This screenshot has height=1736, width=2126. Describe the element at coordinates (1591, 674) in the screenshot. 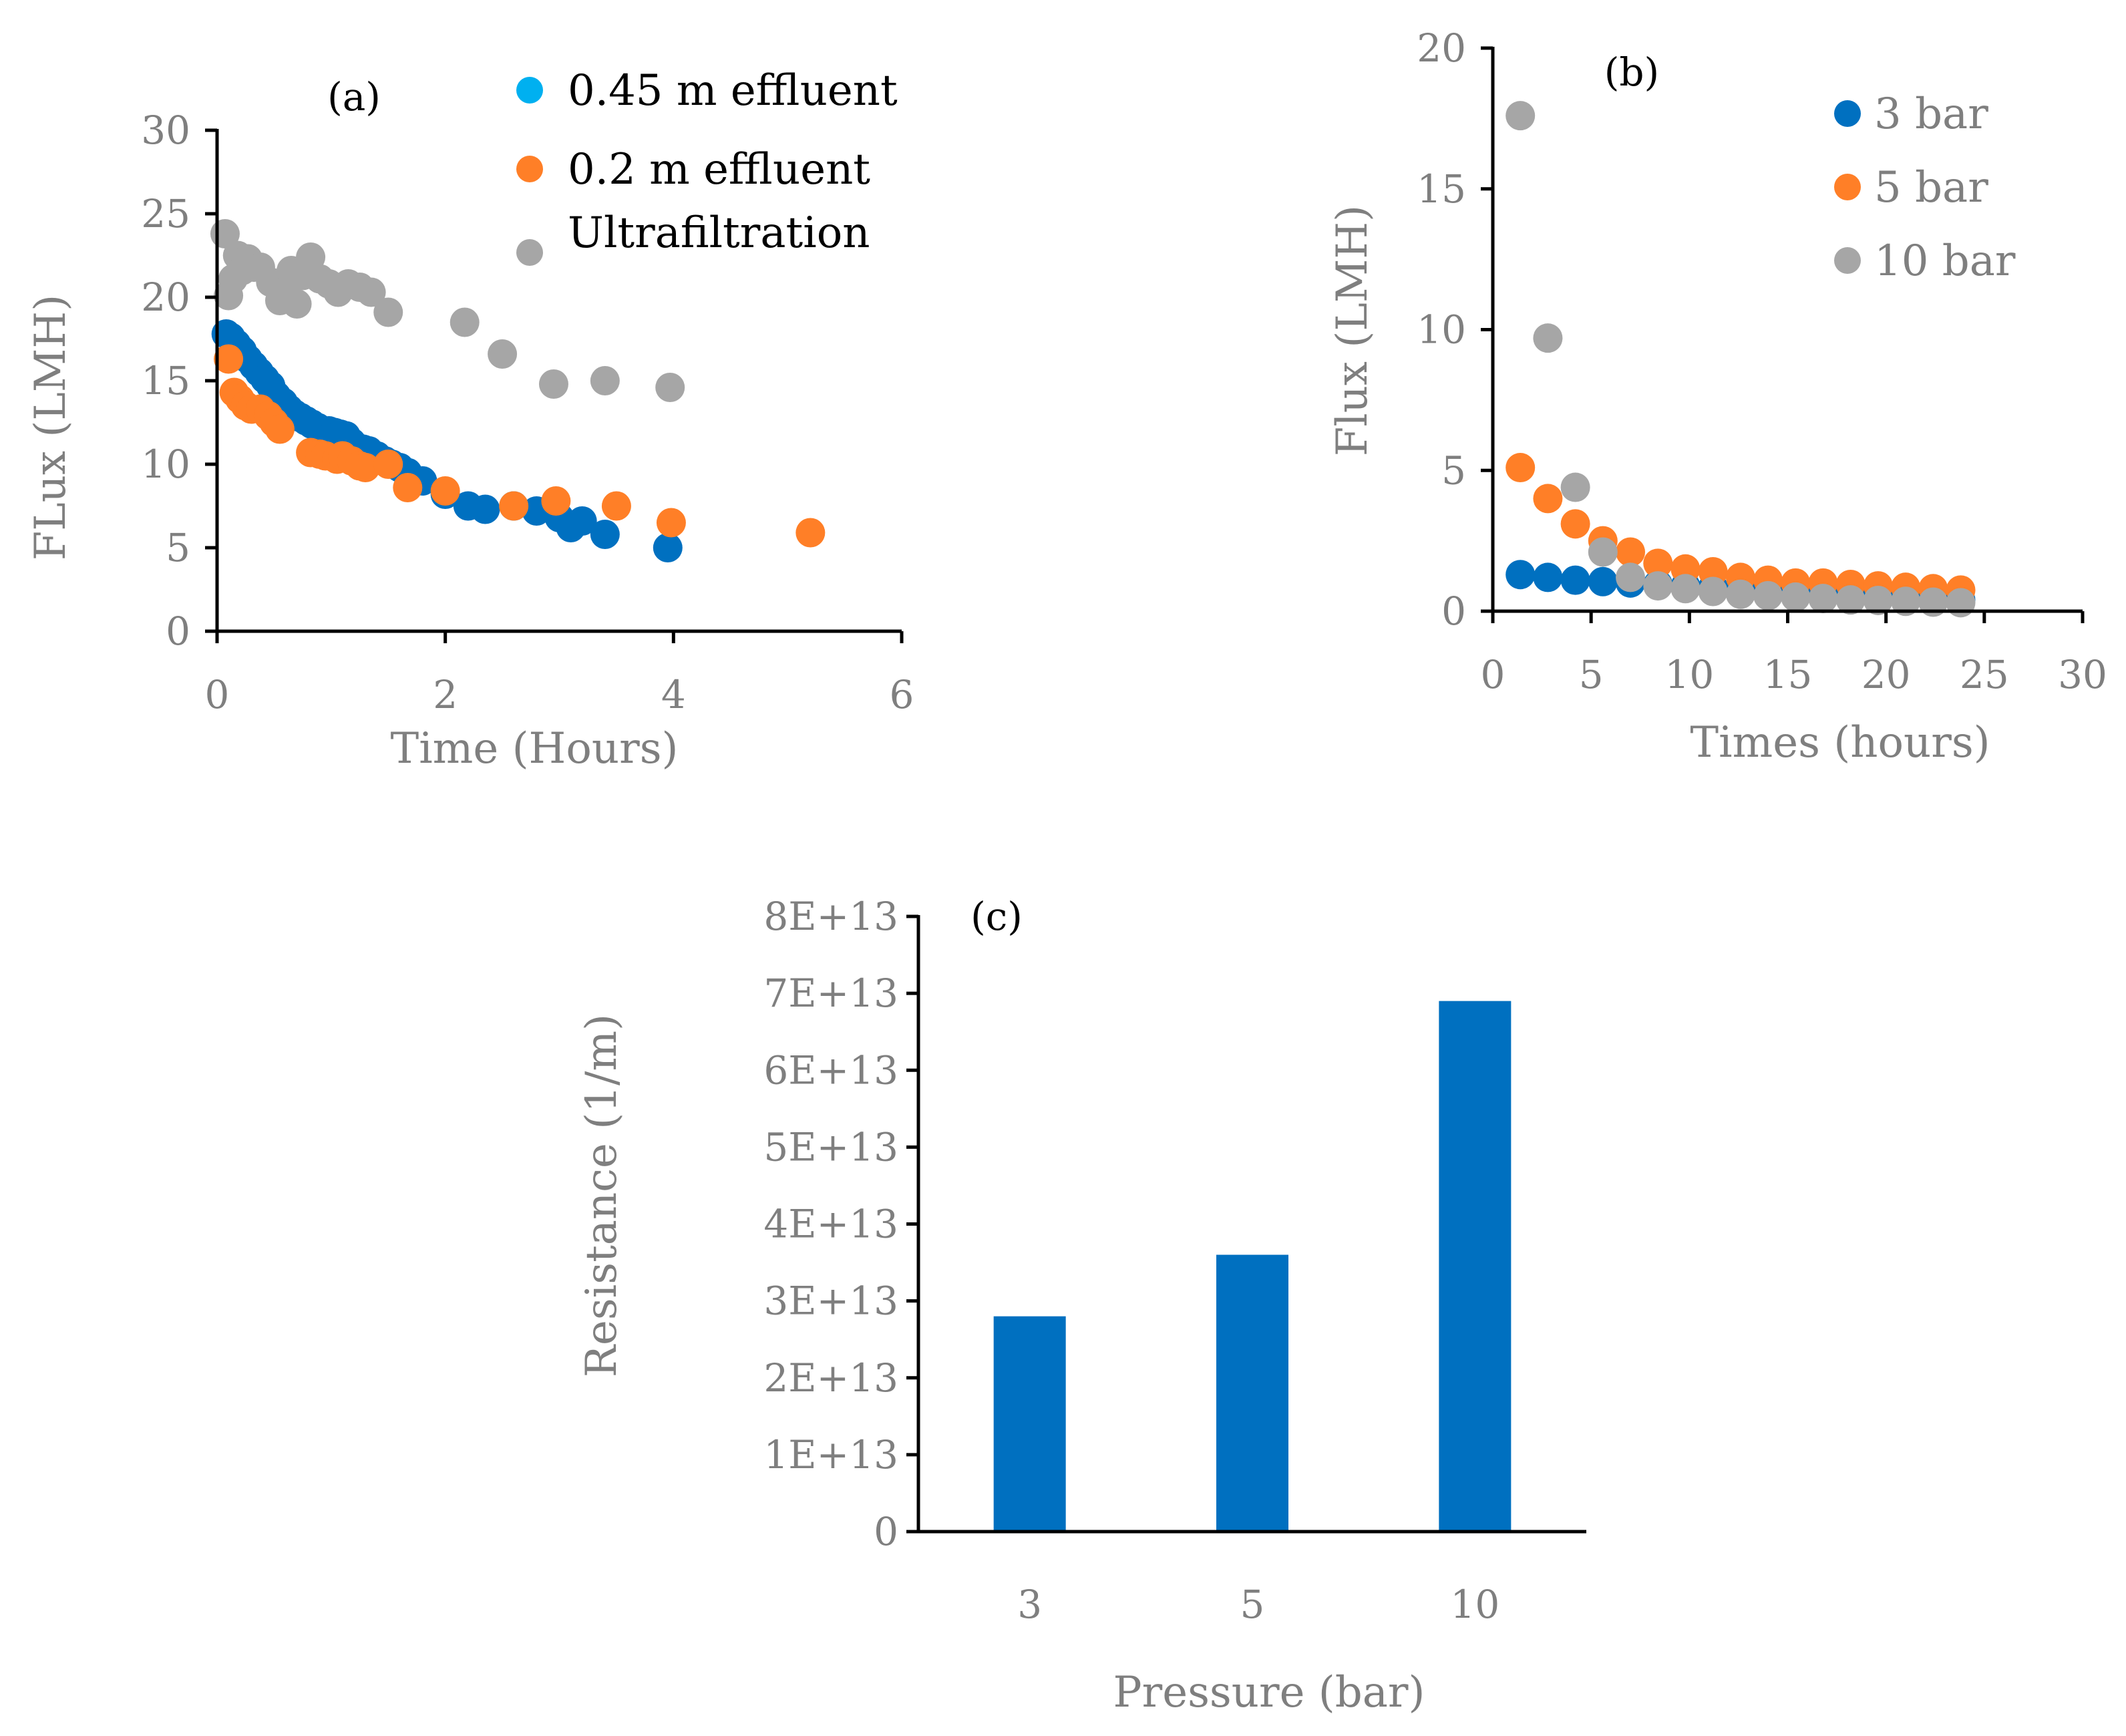

I see `panel-b-x-tick-label: 5` at that location.